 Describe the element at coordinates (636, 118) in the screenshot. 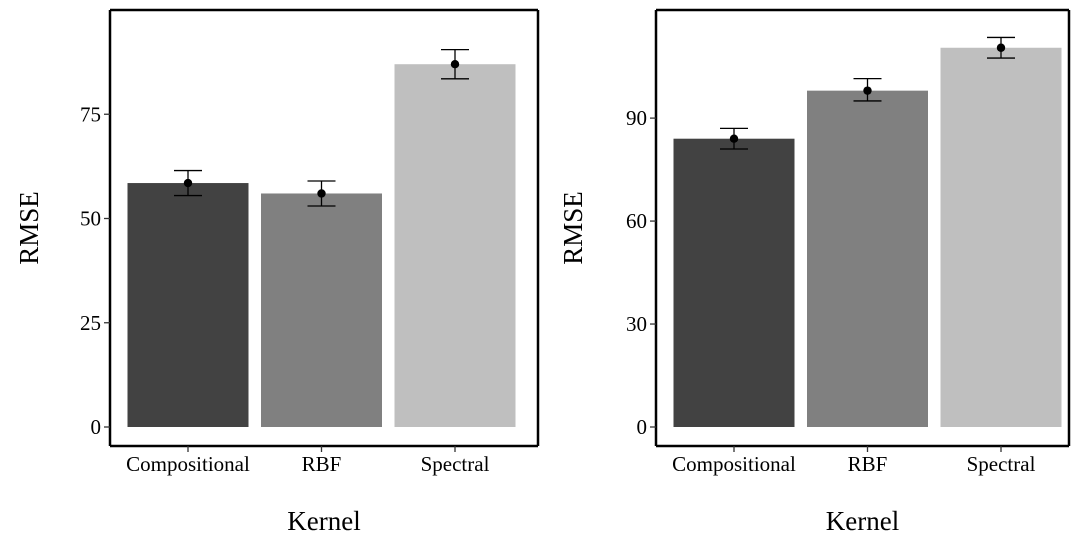

I see `y-tick-label: 90` at that location.